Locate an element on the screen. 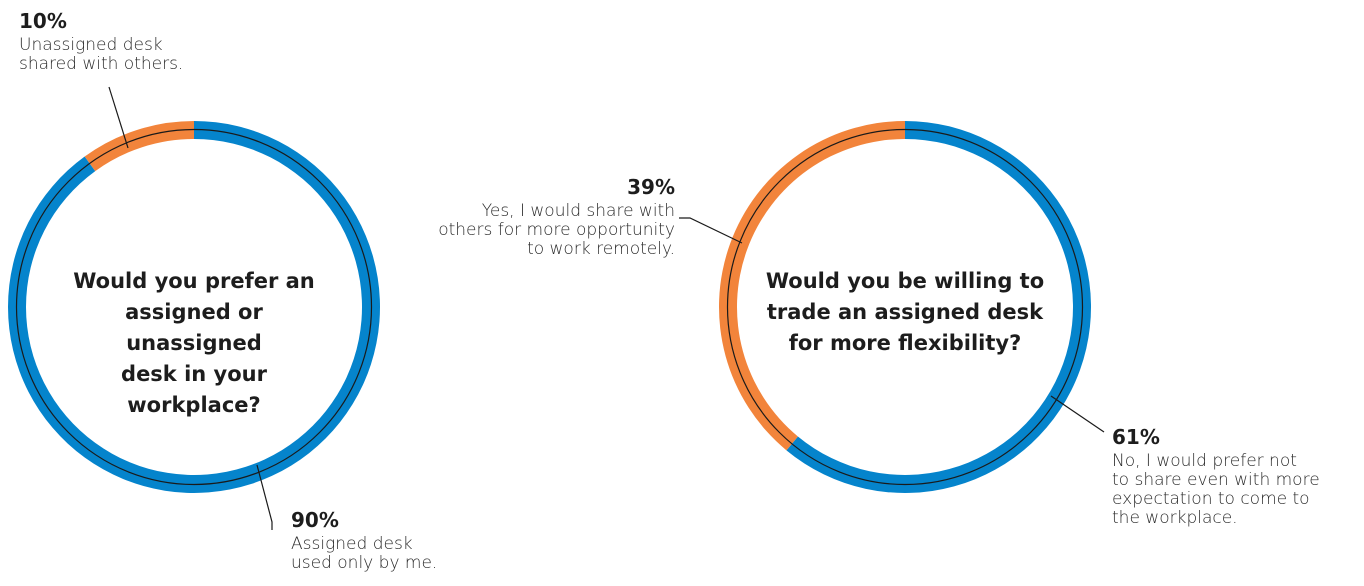  donut-slice-unassigned is located at coordinates (139, 146).